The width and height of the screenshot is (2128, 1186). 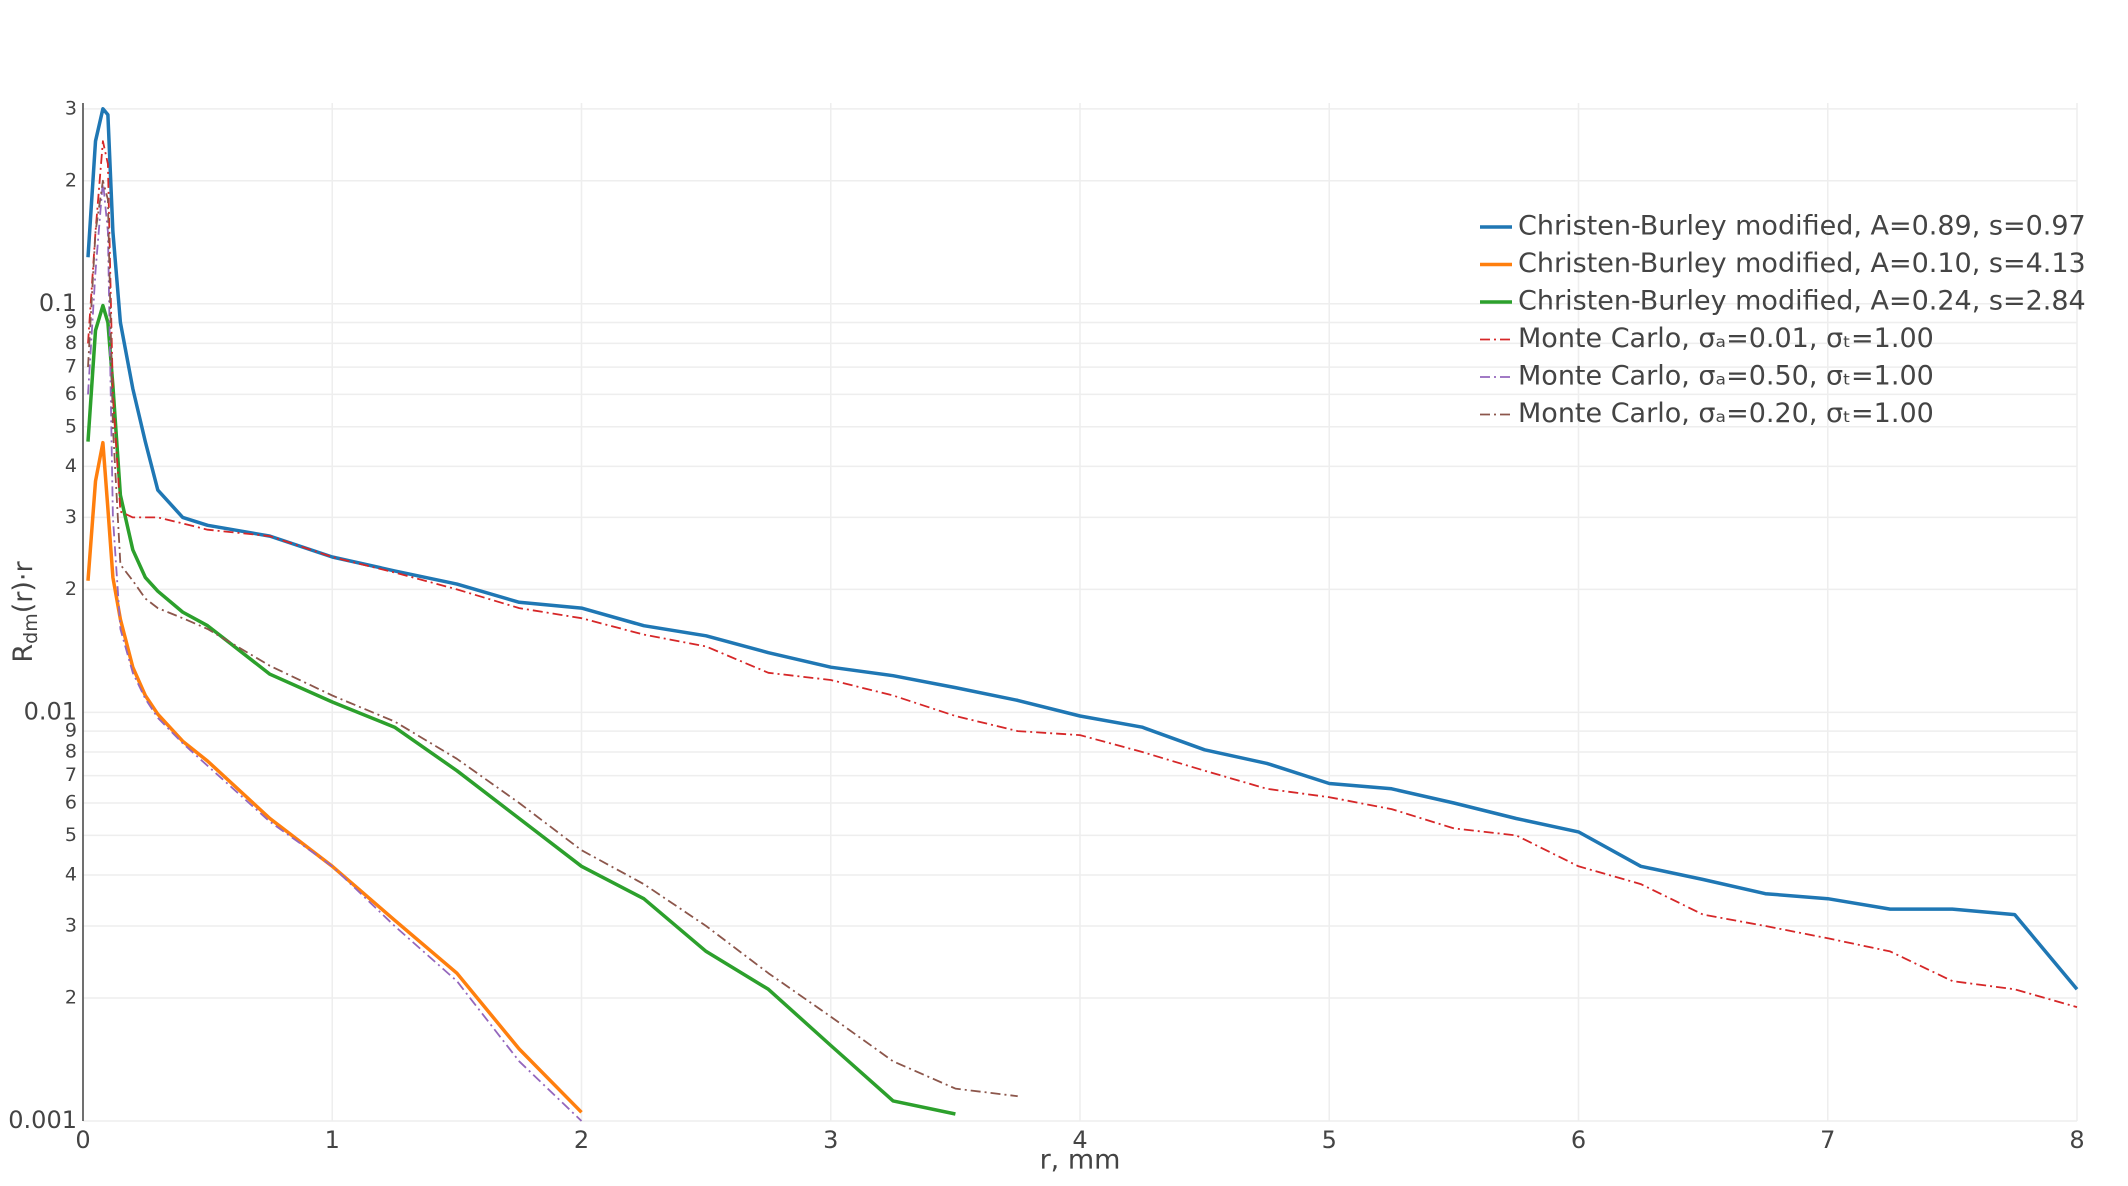 What do you see at coordinates (830, 1140) in the screenshot?
I see `x-tick-label: 3` at bounding box center [830, 1140].